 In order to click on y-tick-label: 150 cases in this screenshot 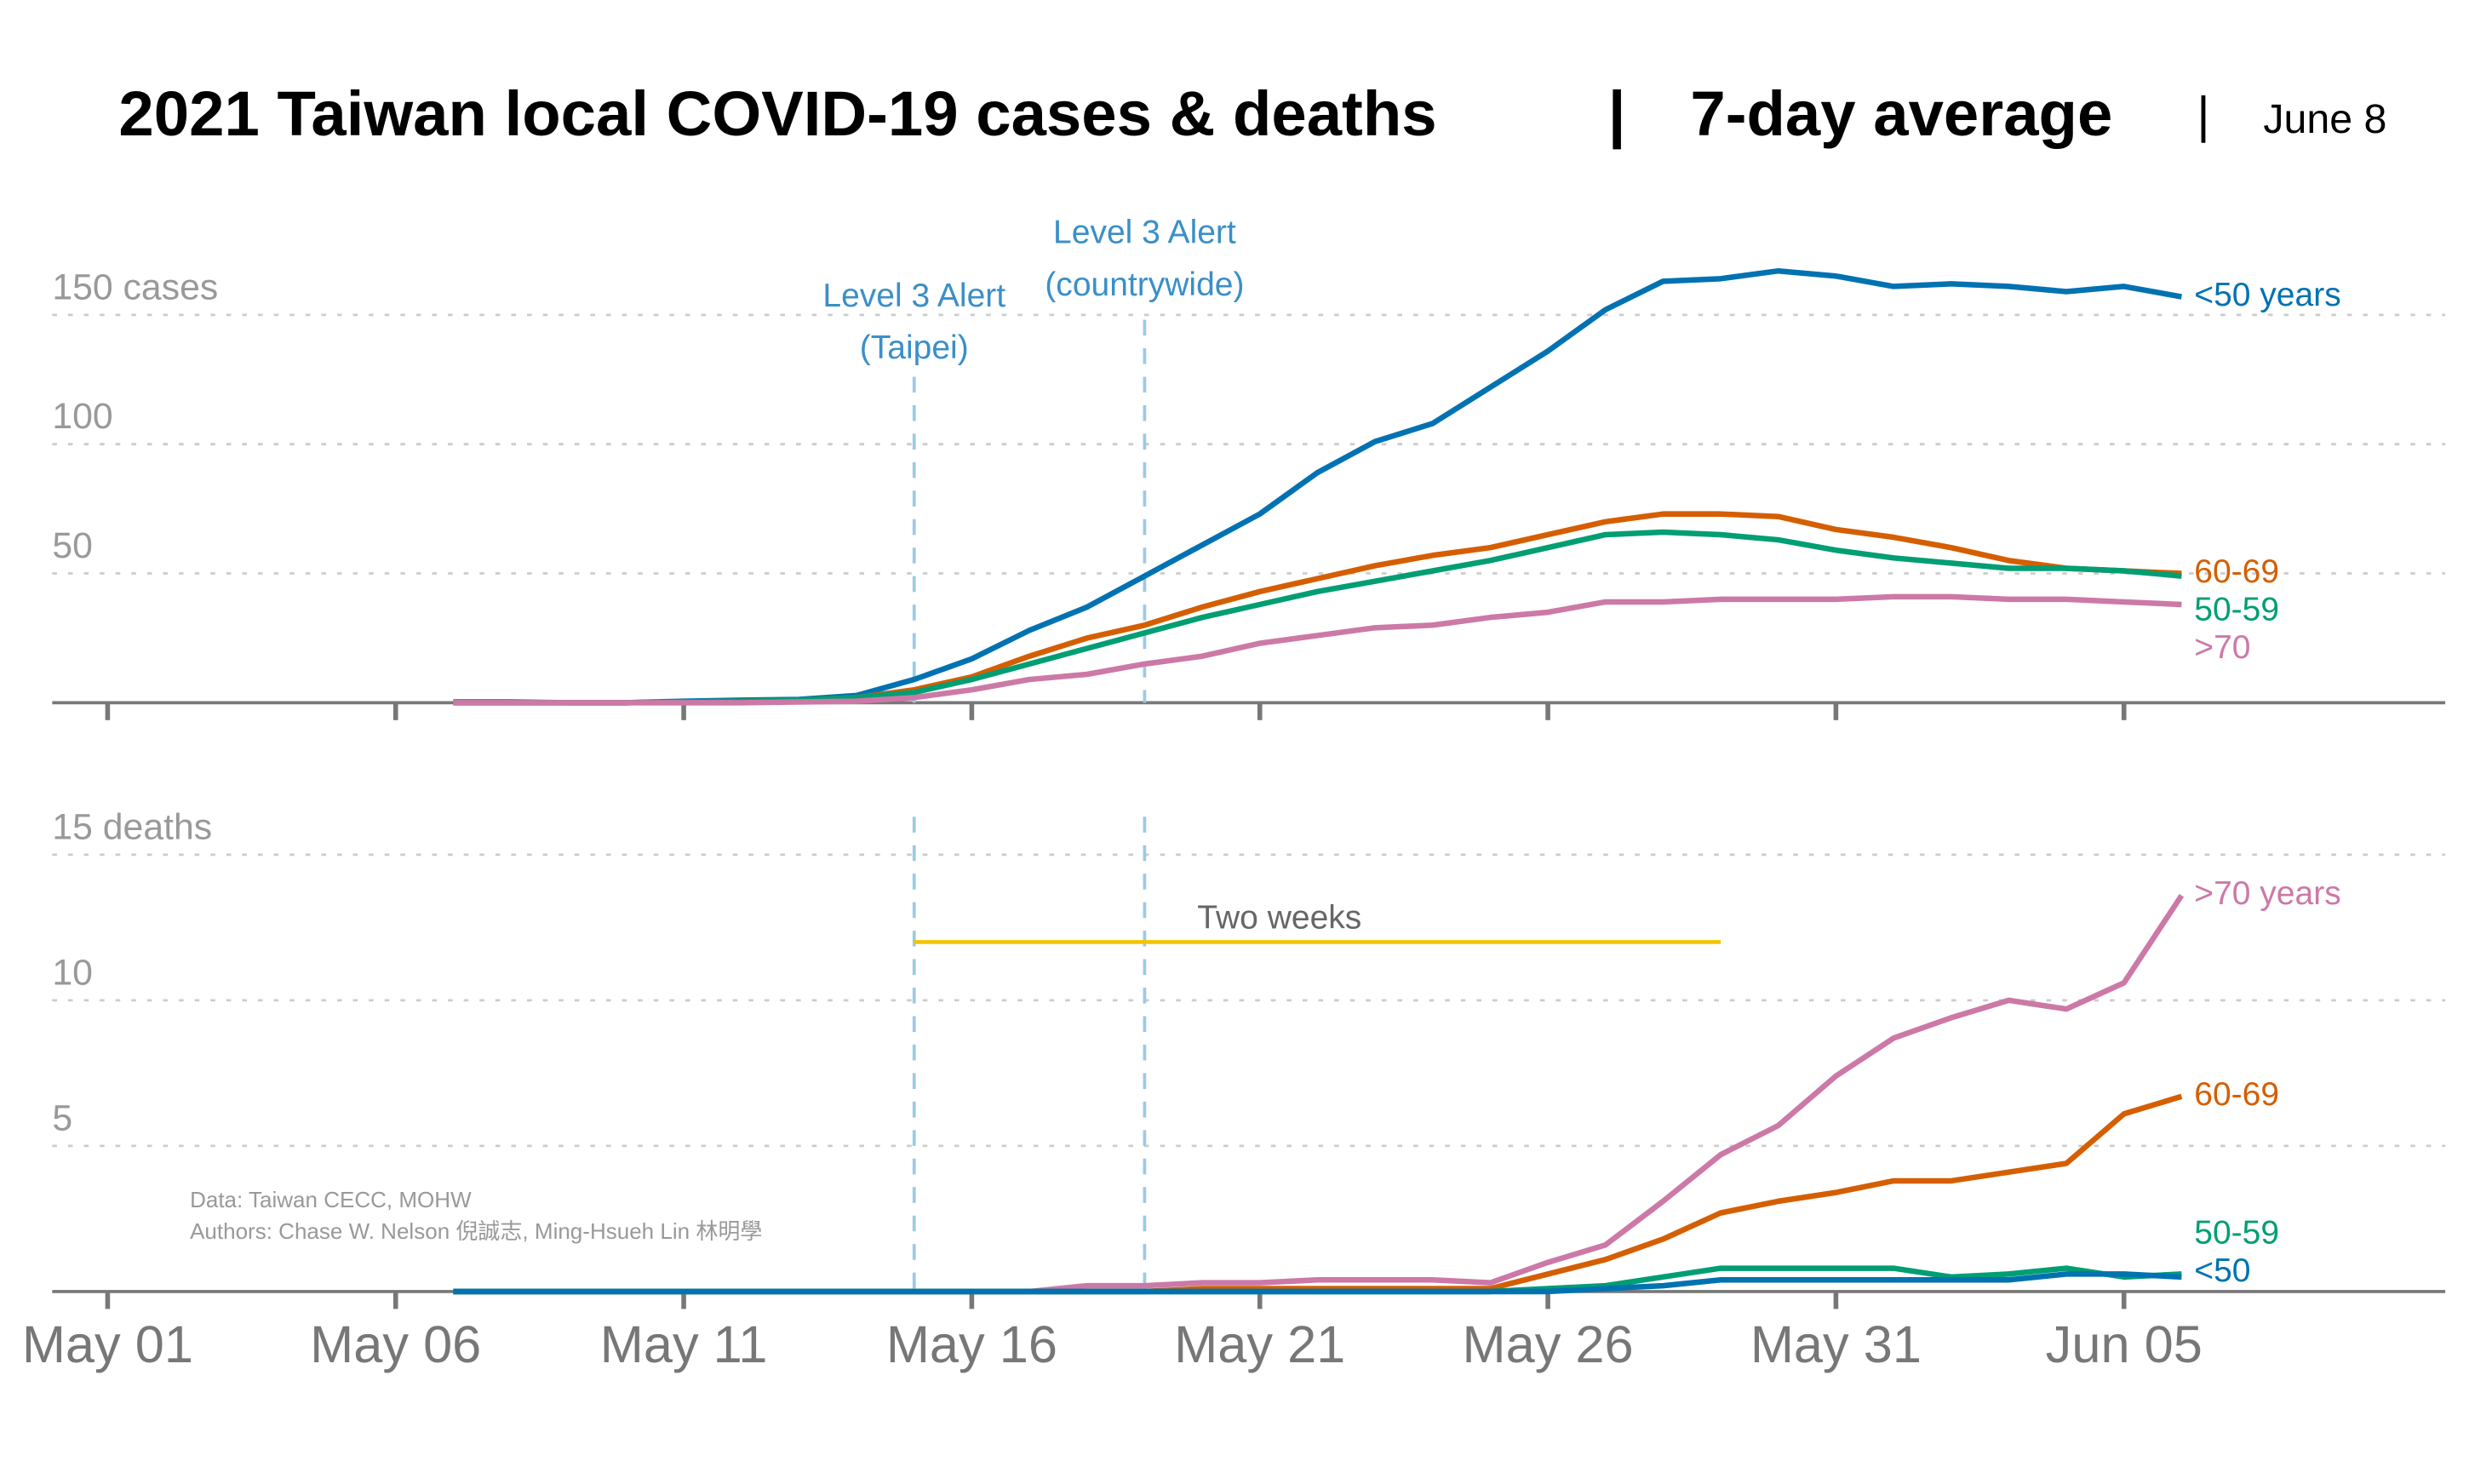, I will do `click(135, 286)`.